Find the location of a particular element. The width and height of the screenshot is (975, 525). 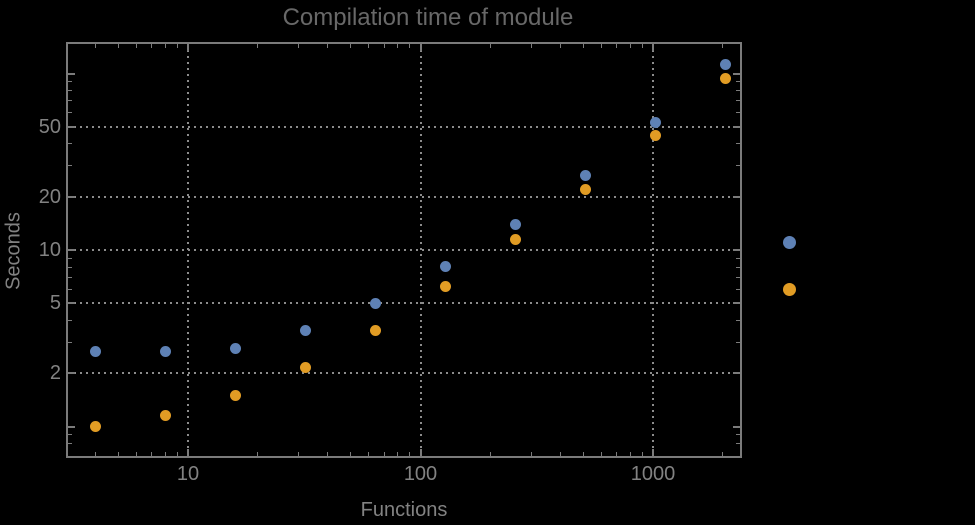

x-tick-label-10: 10 is located at coordinates (188, 474).